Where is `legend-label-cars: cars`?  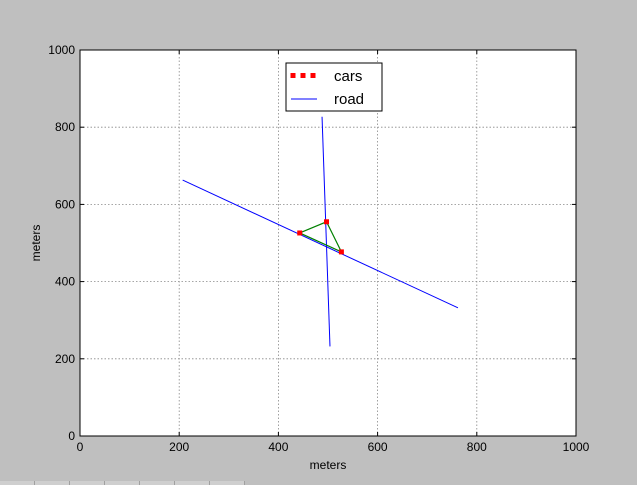 legend-label-cars: cars is located at coordinates (348, 76).